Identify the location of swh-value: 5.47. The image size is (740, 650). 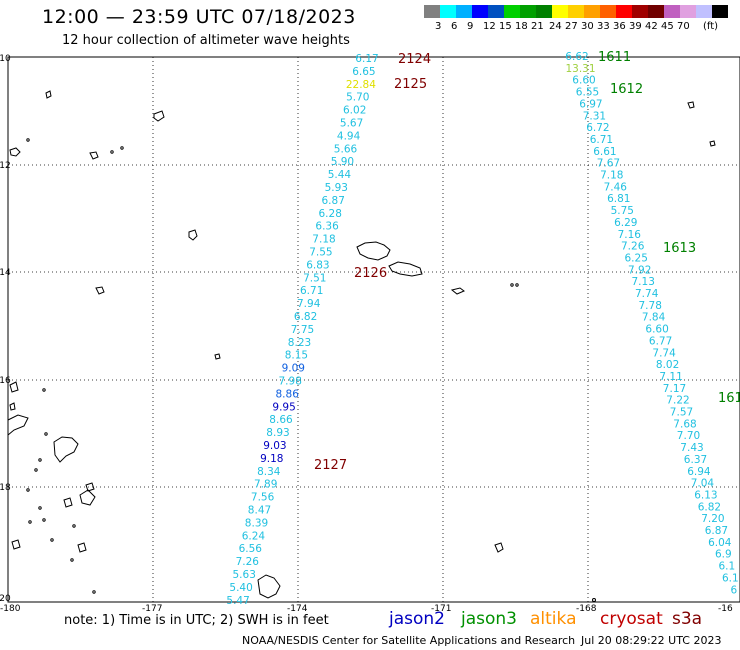
(237, 601).